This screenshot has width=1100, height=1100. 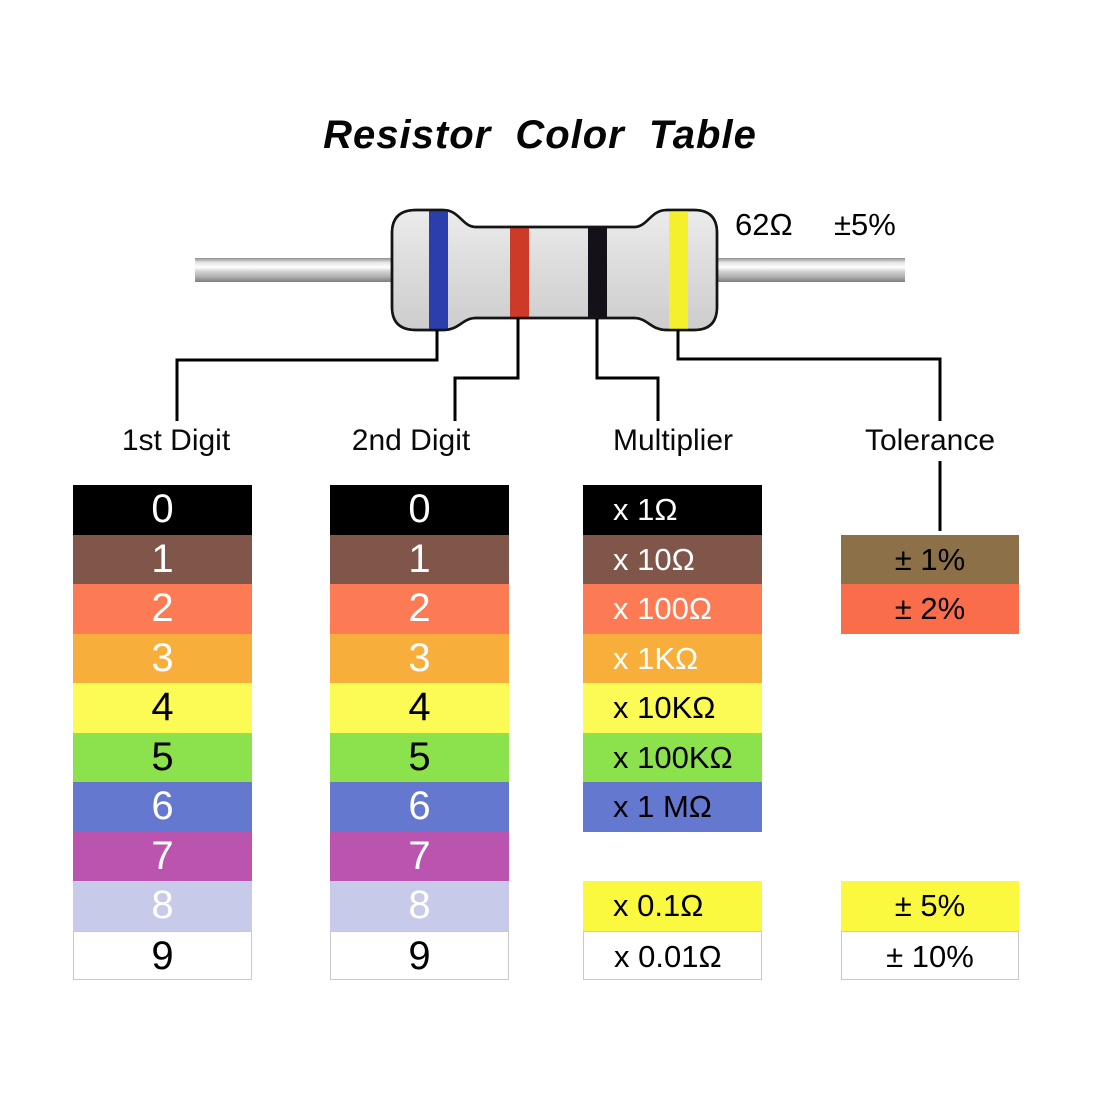 I want to click on color-table-cell: x 10KΩ, so click(x=672, y=708).